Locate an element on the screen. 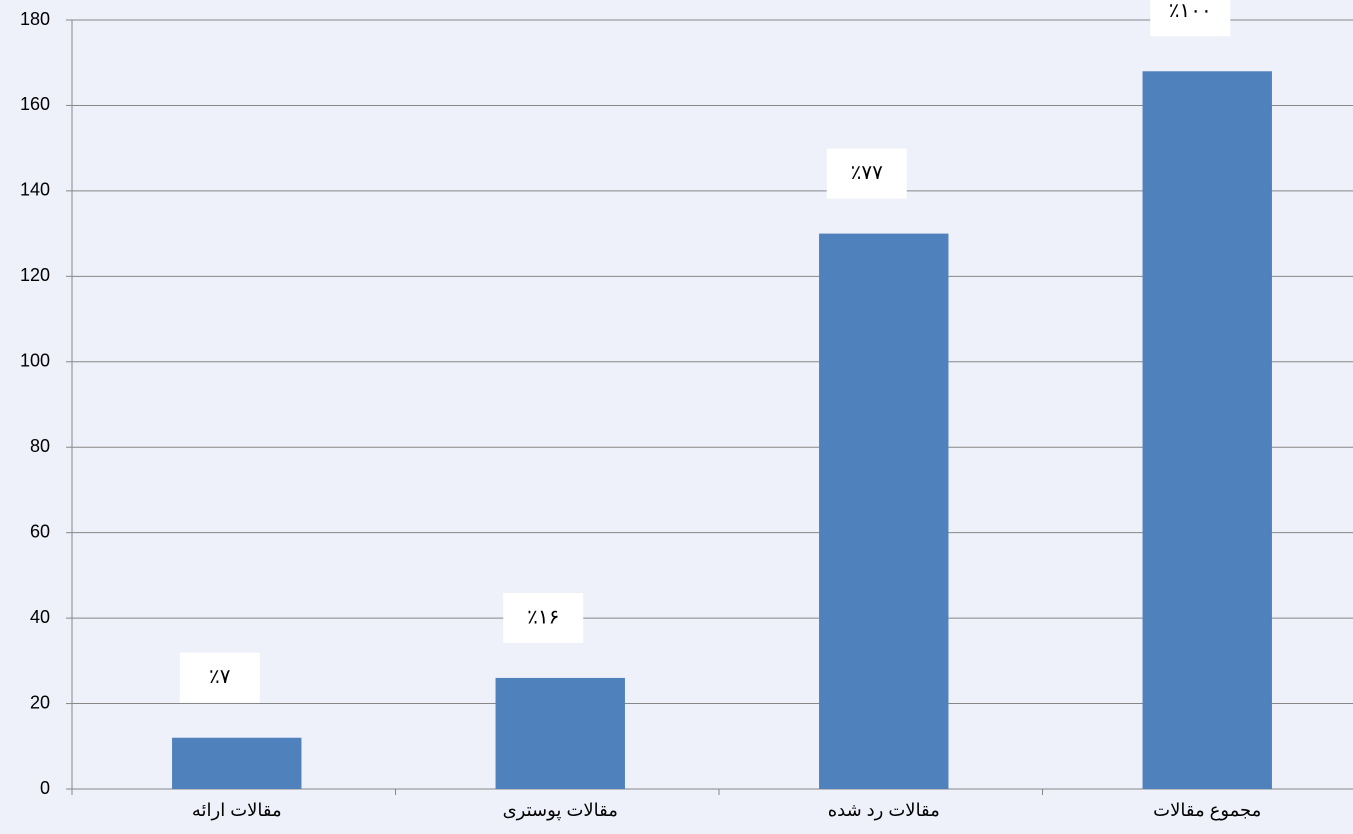 The height and width of the screenshot is (834, 1353). y-tick-label: 0 is located at coordinates (45, 788).